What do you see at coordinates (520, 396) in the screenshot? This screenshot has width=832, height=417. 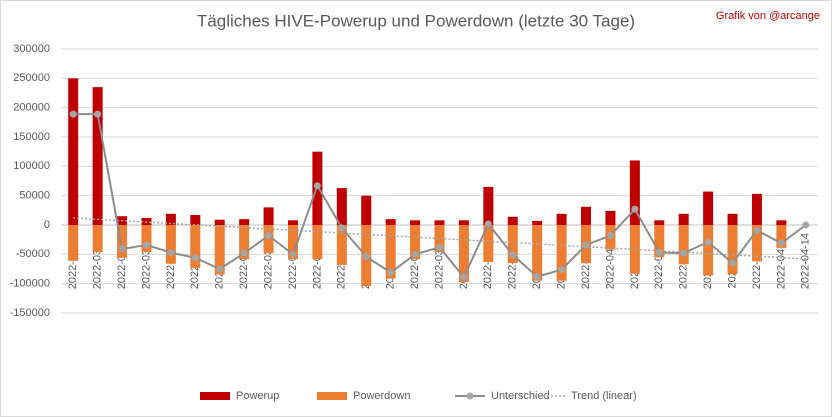 I see `legend-label: Unterschied` at bounding box center [520, 396].